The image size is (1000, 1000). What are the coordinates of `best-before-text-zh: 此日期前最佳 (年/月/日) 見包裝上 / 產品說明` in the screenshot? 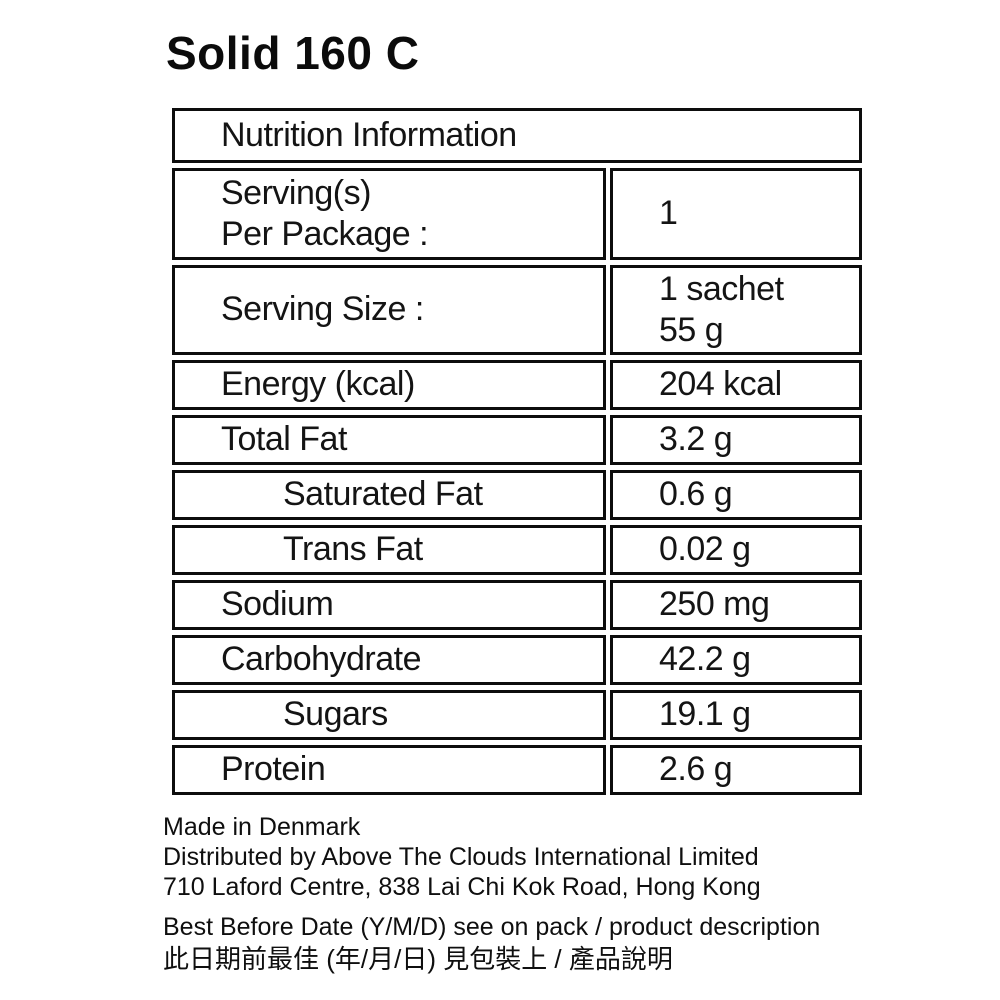 It's located at (418, 959).